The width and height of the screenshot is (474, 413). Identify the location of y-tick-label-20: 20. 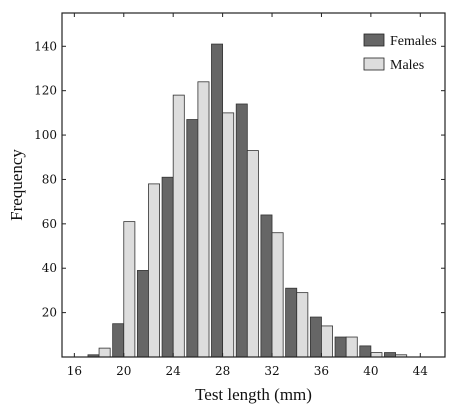
(49, 313).